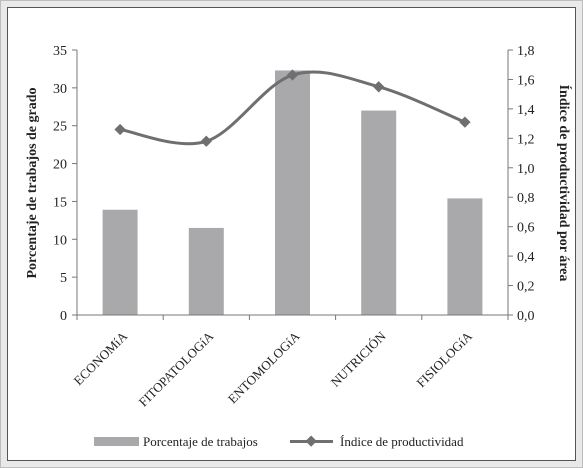  What do you see at coordinates (526, 198) in the screenshot?
I see `y2-tick-label: 0,8` at bounding box center [526, 198].